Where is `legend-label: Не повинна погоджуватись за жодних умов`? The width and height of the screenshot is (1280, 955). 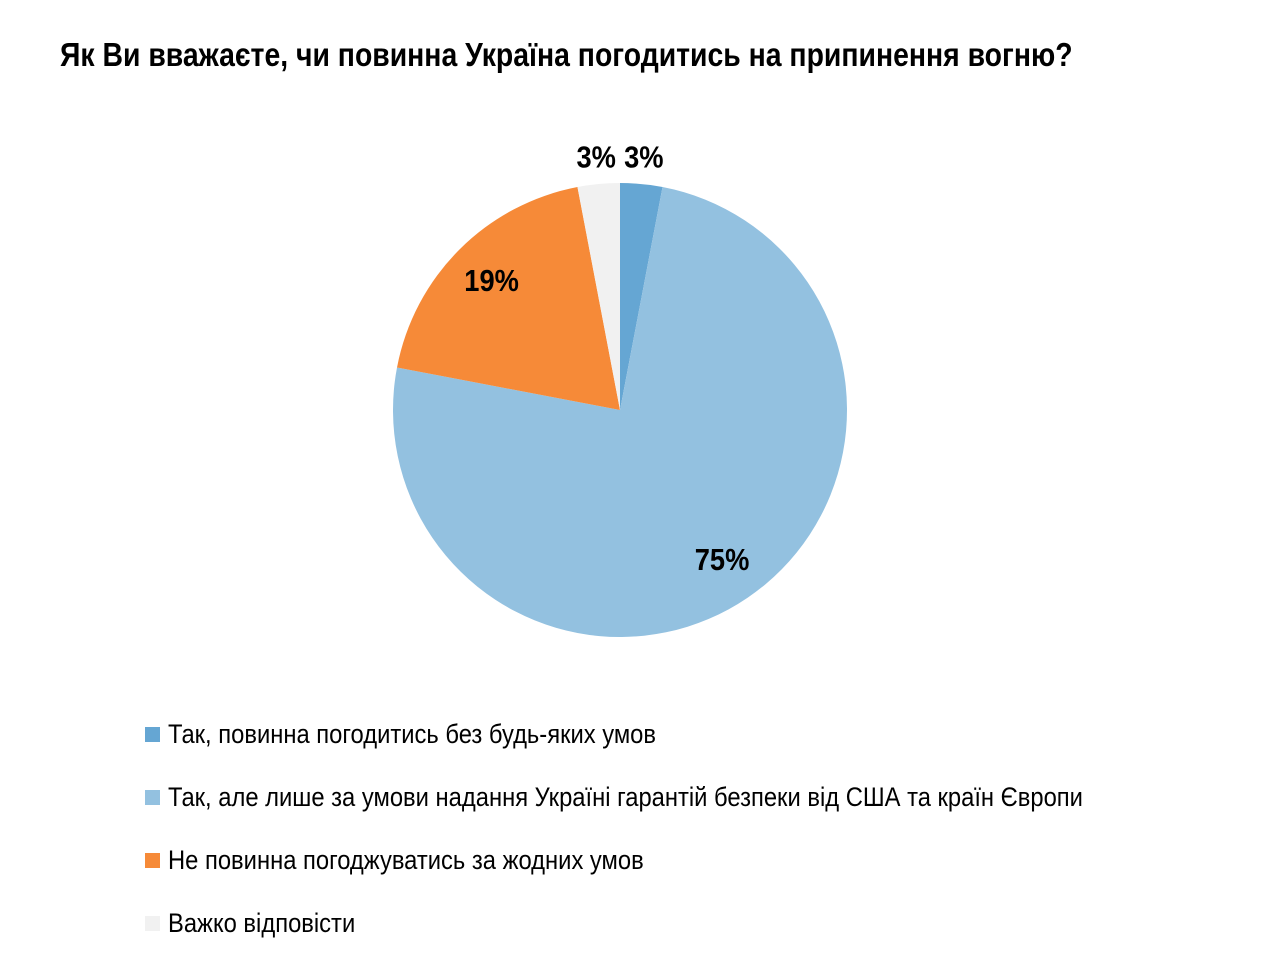
legend-label: Не повинна погоджуватись за жодних умов is located at coordinates (406, 860).